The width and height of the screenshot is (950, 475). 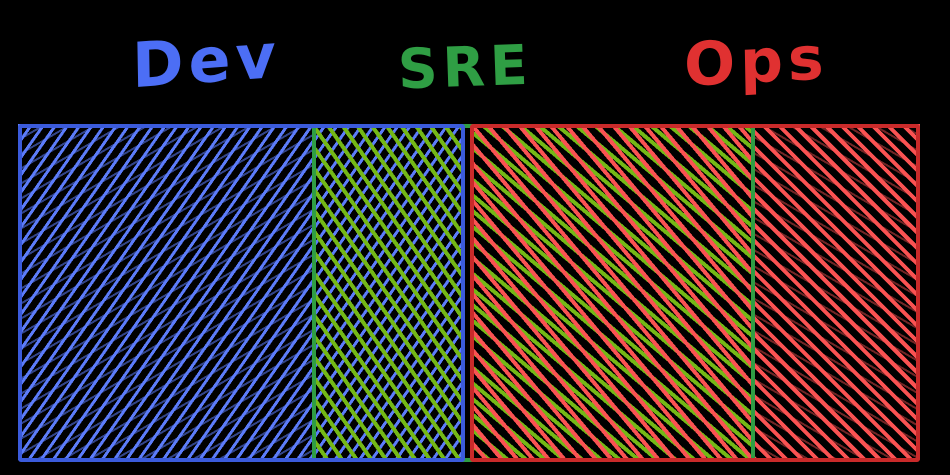 What do you see at coordinates (206, 60) in the screenshot?
I see `dev-label: Dev` at bounding box center [206, 60].